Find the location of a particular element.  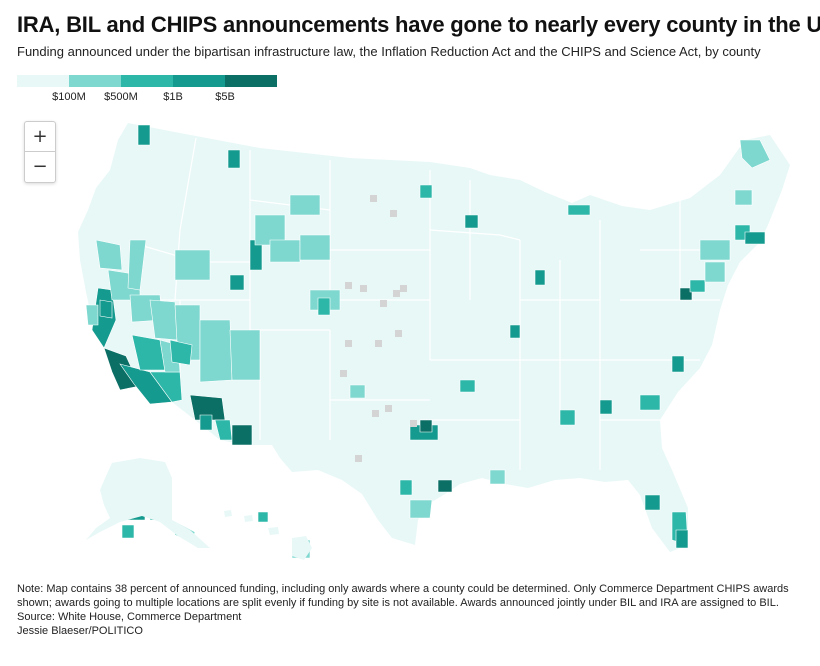

alaska-outline is located at coordinates (148, 503).